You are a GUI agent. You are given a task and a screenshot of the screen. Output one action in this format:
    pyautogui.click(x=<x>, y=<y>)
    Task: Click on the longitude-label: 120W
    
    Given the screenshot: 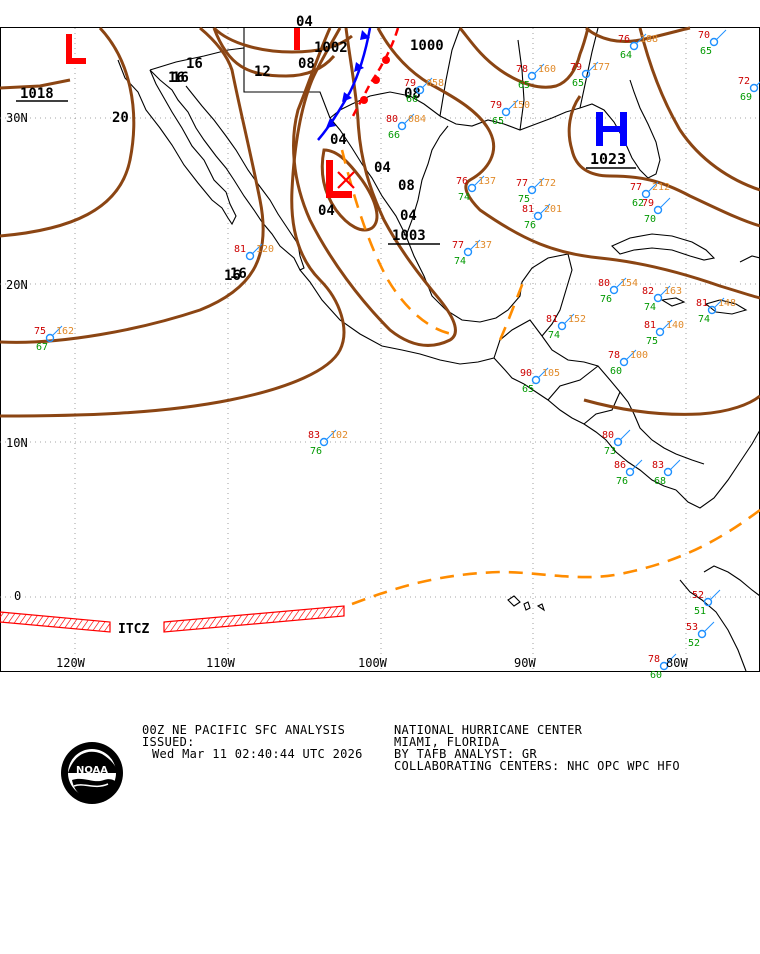 What is the action you would take?
    pyautogui.click(x=71, y=663)
    